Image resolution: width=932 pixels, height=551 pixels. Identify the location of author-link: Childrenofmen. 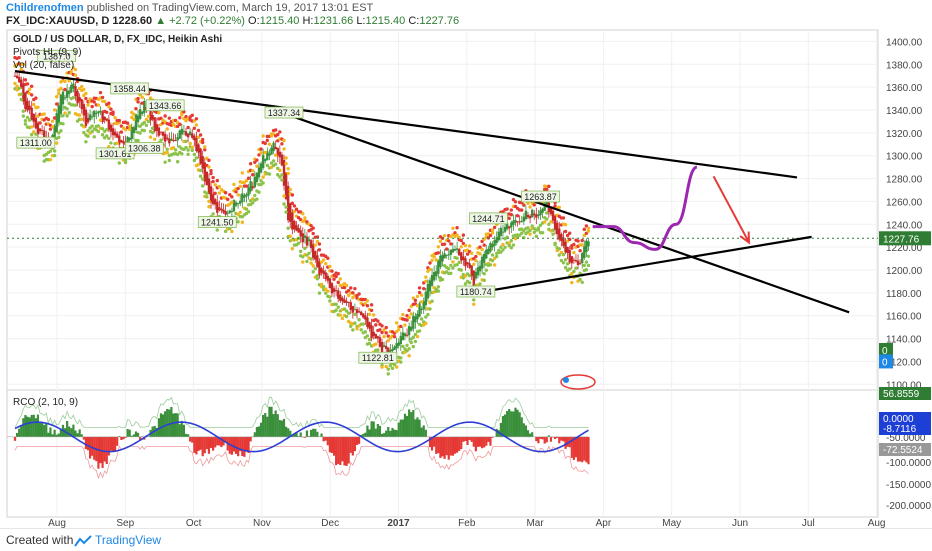
(45, 8).